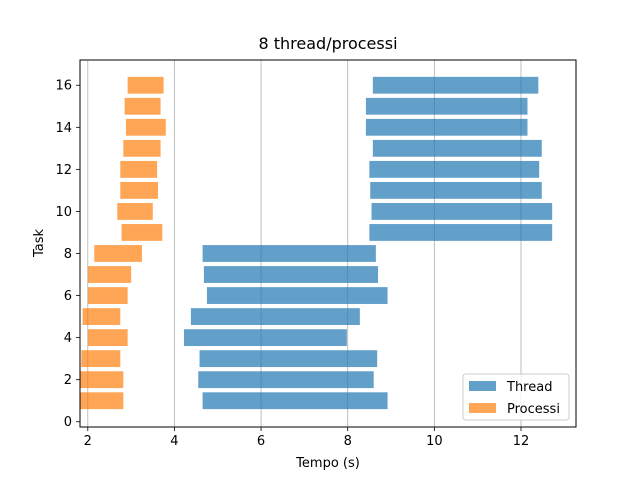 Image resolution: width=640 pixels, height=480 pixels. What do you see at coordinates (327, 43) in the screenshot?
I see `chart-title: 8 thread/processi` at bounding box center [327, 43].